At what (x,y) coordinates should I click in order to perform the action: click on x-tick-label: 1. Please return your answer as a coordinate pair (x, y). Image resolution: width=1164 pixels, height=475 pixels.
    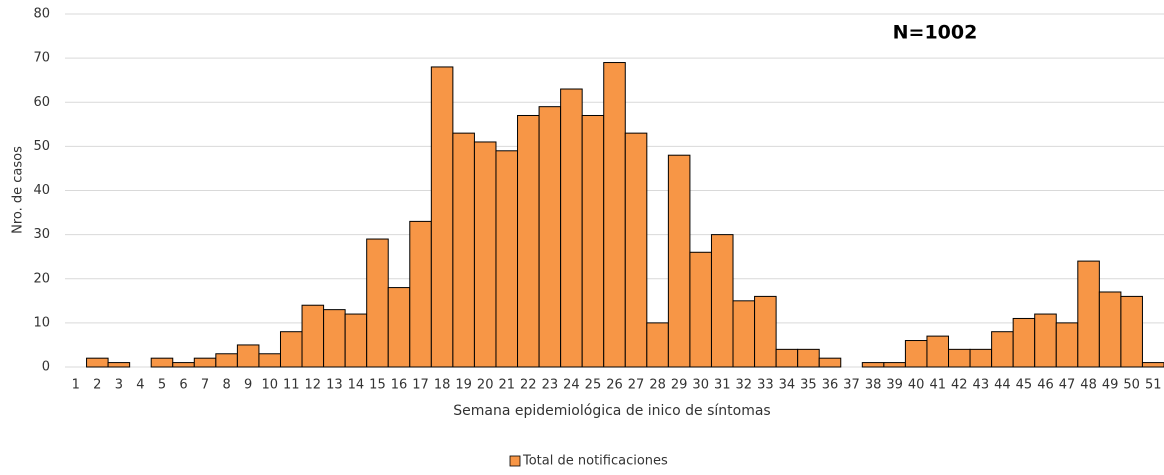
    Looking at the image, I should click on (76, 385).